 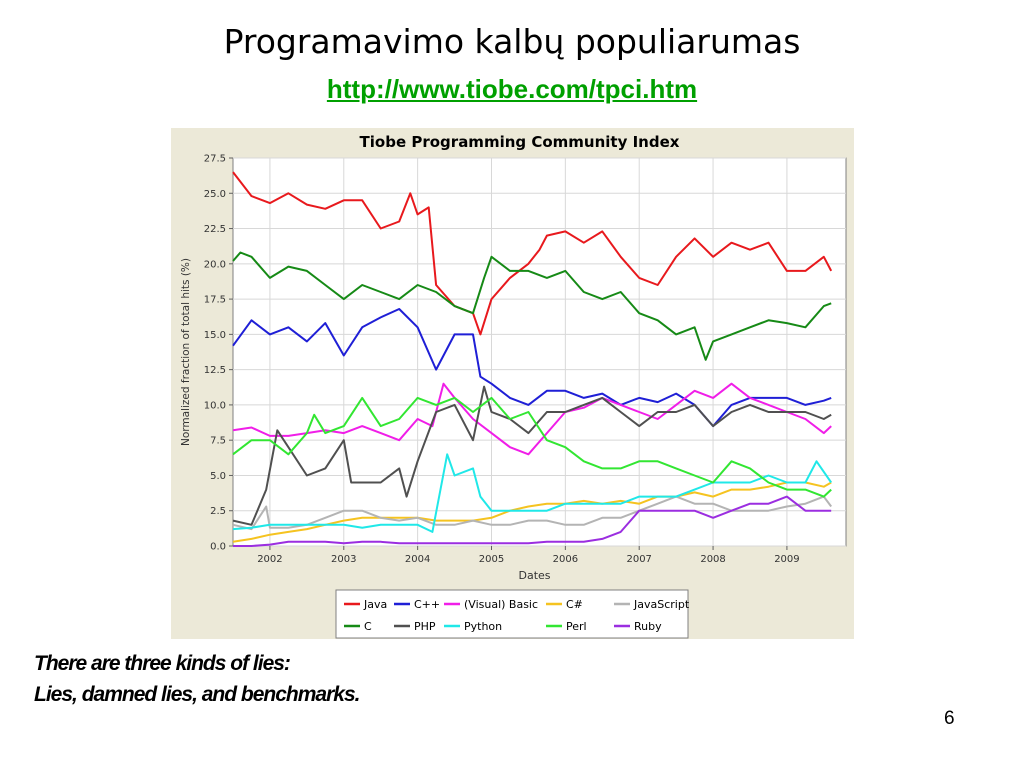 What do you see at coordinates (343, 559) in the screenshot?
I see `x-tick-label: 2003` at bounding box center [343, 559].